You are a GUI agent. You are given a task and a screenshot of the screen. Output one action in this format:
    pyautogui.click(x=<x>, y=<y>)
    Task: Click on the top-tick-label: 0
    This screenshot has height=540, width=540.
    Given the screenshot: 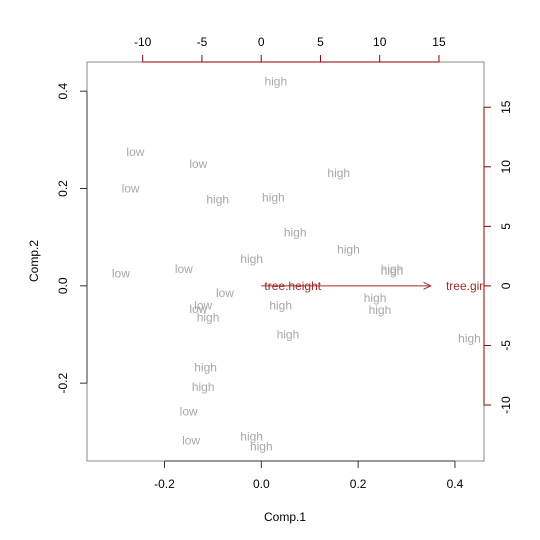 What is the action you would take?
    pyautogui.click(x=261, y=42)
    